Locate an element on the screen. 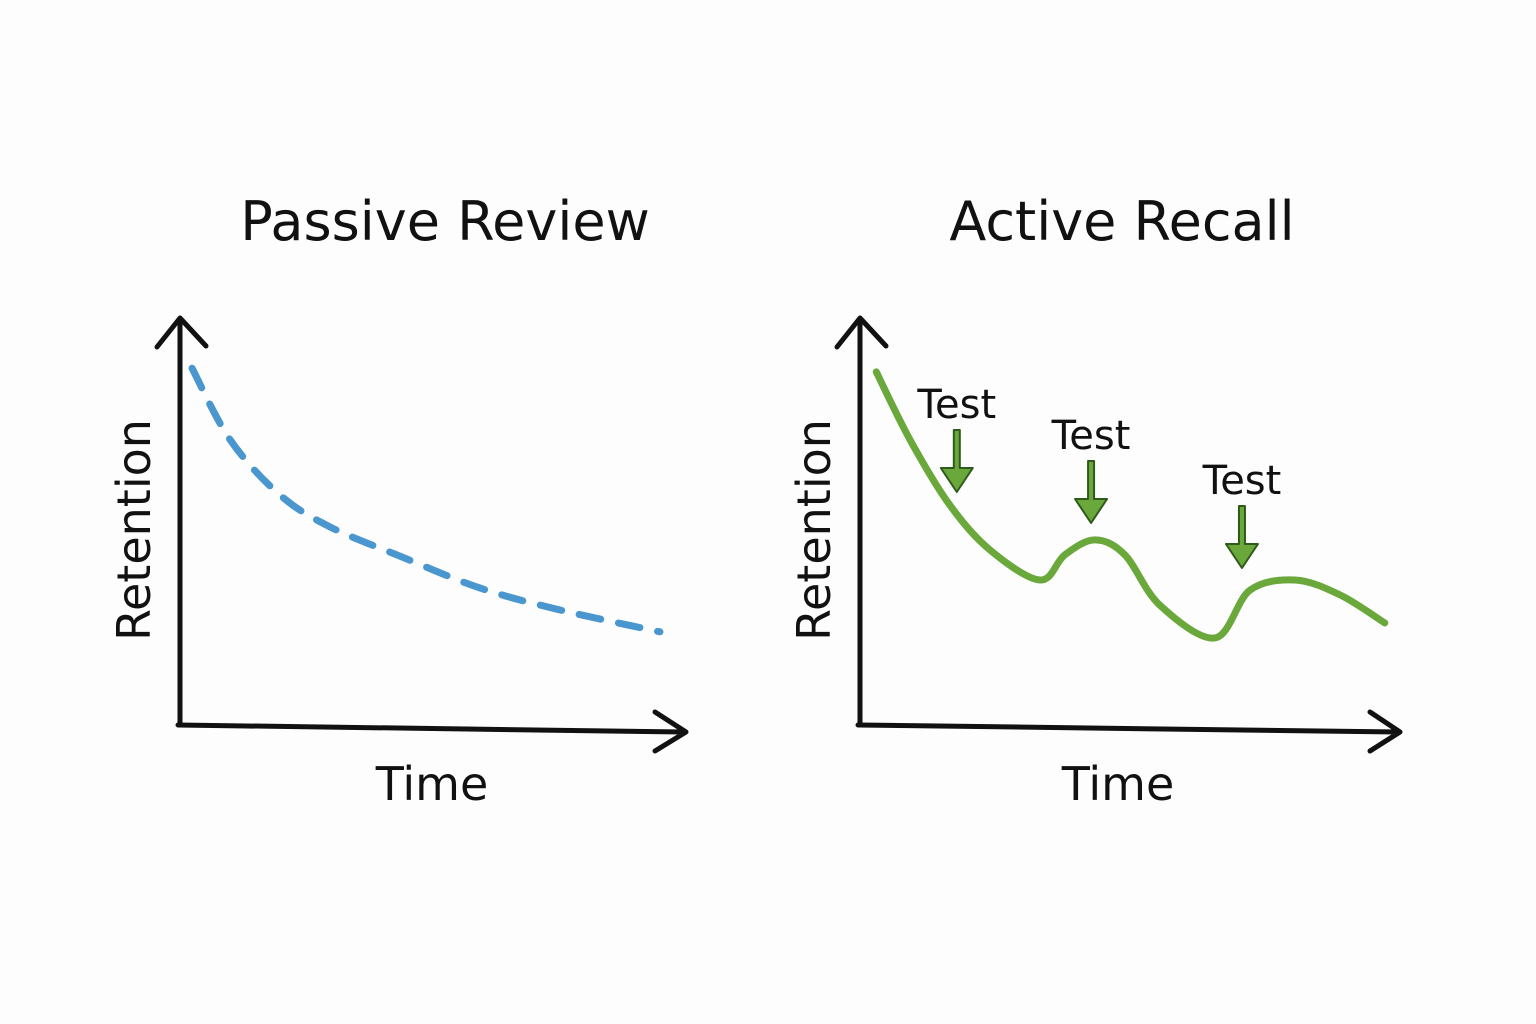 The height and width of the screenshot is (1024, 1536). test-annotations: Test Test Test is located at coordinates (1099, 475).